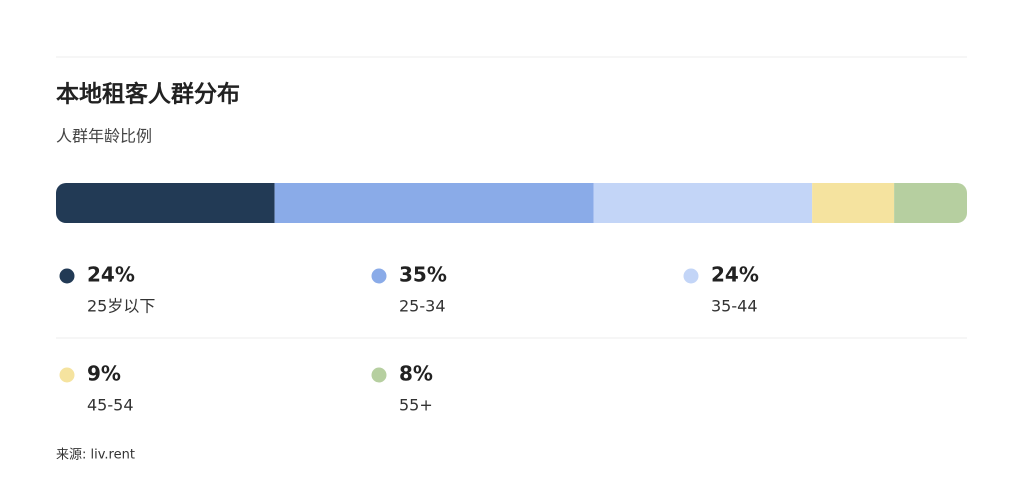 The width and height of the screenshot is (1024, 488). I want to click on legend-label: 35-44, so click(734, 306).